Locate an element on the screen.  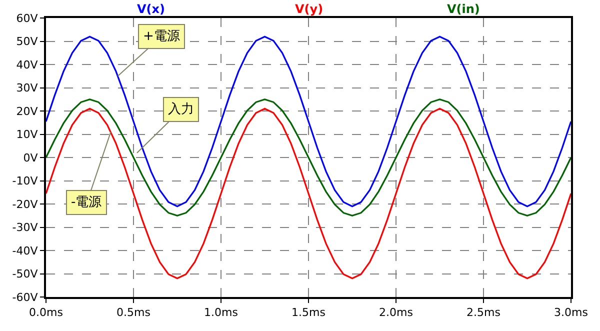
y-tick-label: 50V is located at coordinates (27, 41).